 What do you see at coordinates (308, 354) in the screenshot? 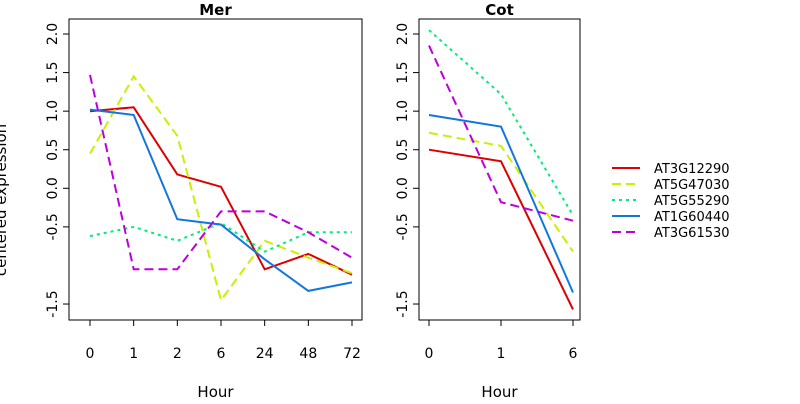
I see `panel-mer-xtick-label: 48` at bounding box center [308, 354].